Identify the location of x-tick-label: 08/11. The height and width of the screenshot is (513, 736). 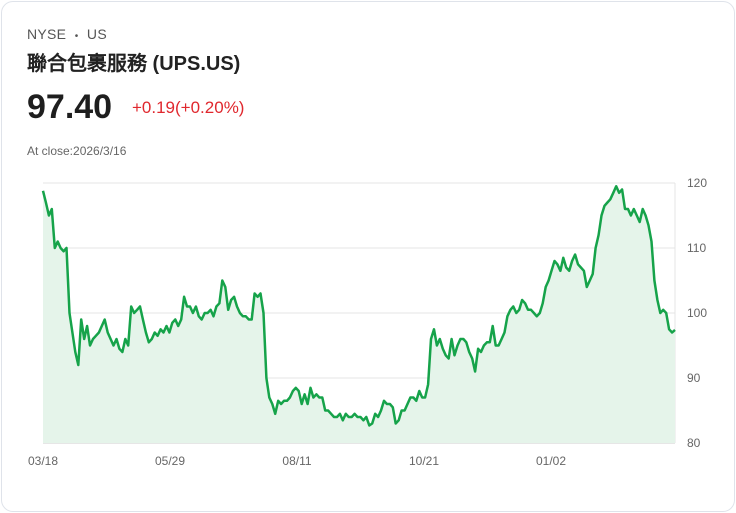
(296, 461).